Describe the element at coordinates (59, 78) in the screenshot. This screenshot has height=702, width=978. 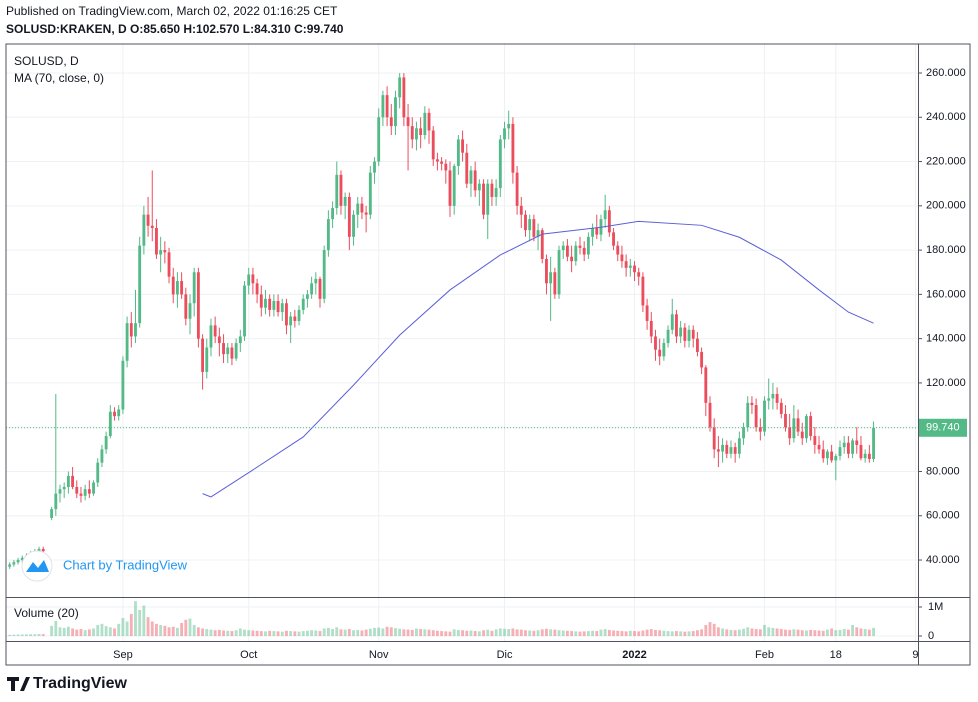
I see `legend-ma: MA (70, close, 0)` at that location.